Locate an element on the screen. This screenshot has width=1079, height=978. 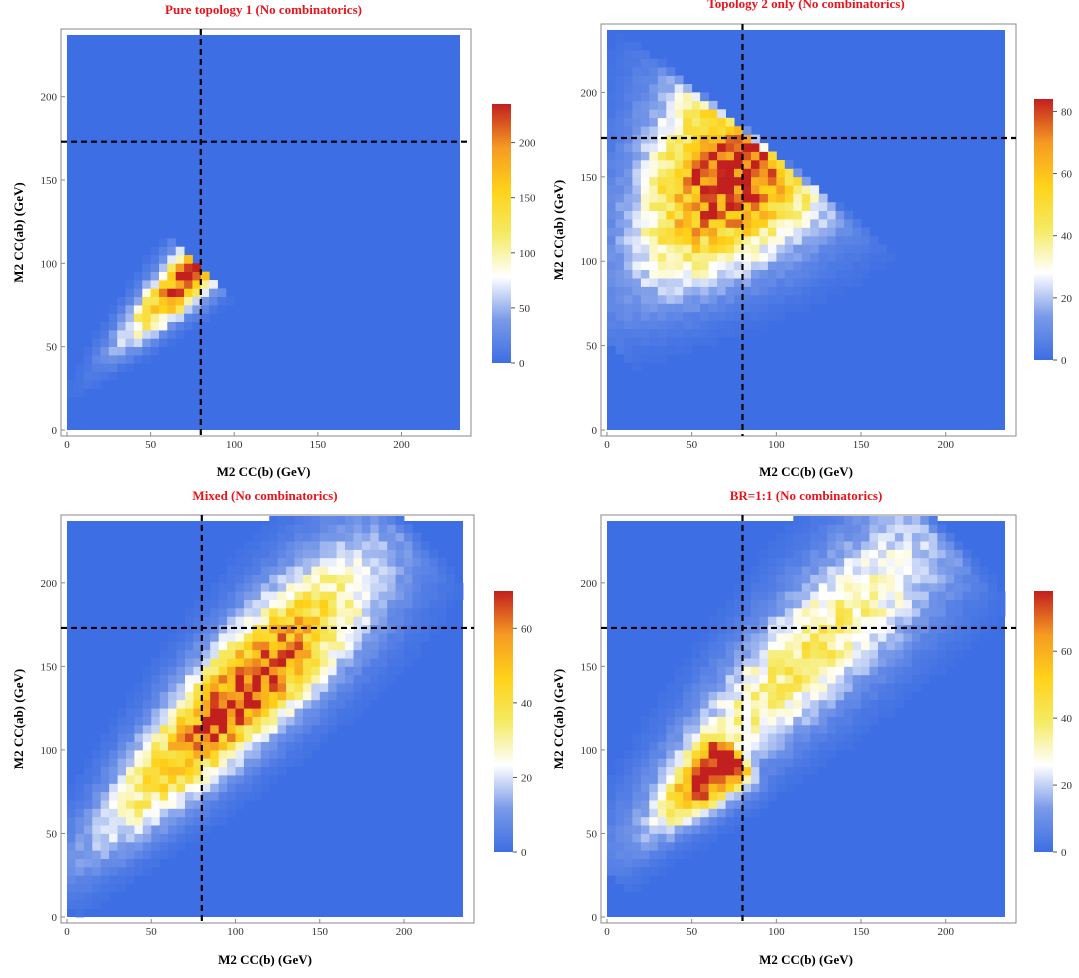
y-axis-label: M2 CC(ab) (GeV) is located at coordinates (18, 232).